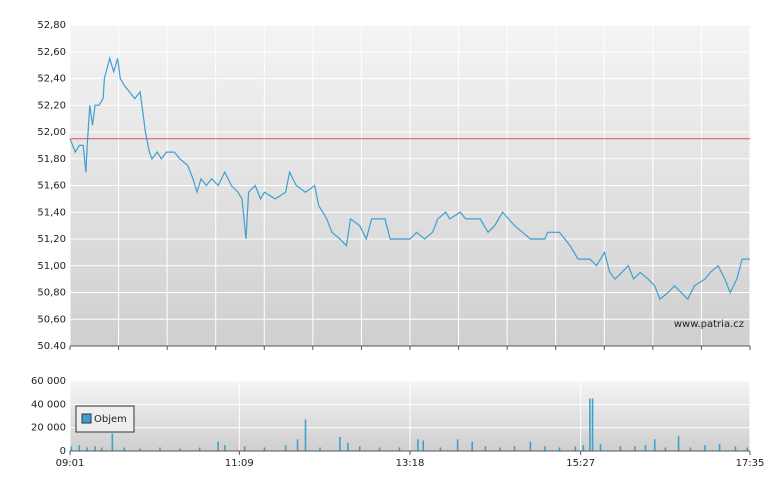 The image size is (780, 490). What do you see at coordinates (51, 346) in the screenshot?
I see `y-tick-label: 50.40` at bounding box center [51, 346].